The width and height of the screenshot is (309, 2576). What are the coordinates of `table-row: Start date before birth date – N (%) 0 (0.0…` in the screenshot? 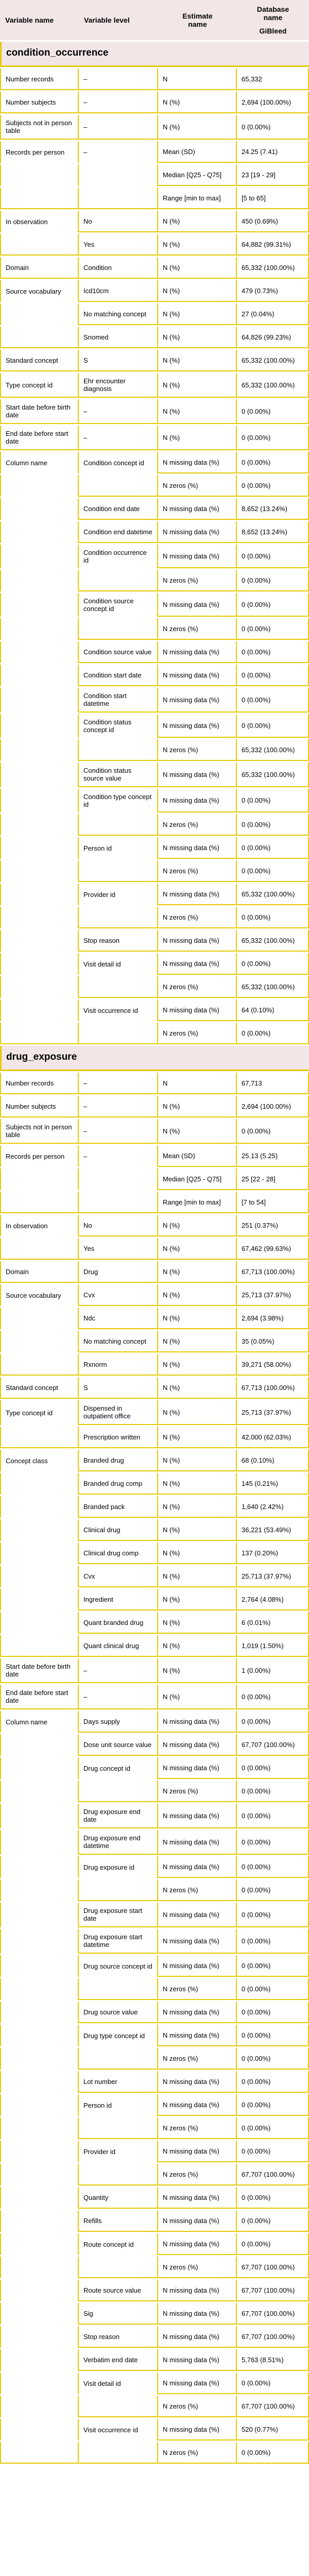 It's located at (154, 411).